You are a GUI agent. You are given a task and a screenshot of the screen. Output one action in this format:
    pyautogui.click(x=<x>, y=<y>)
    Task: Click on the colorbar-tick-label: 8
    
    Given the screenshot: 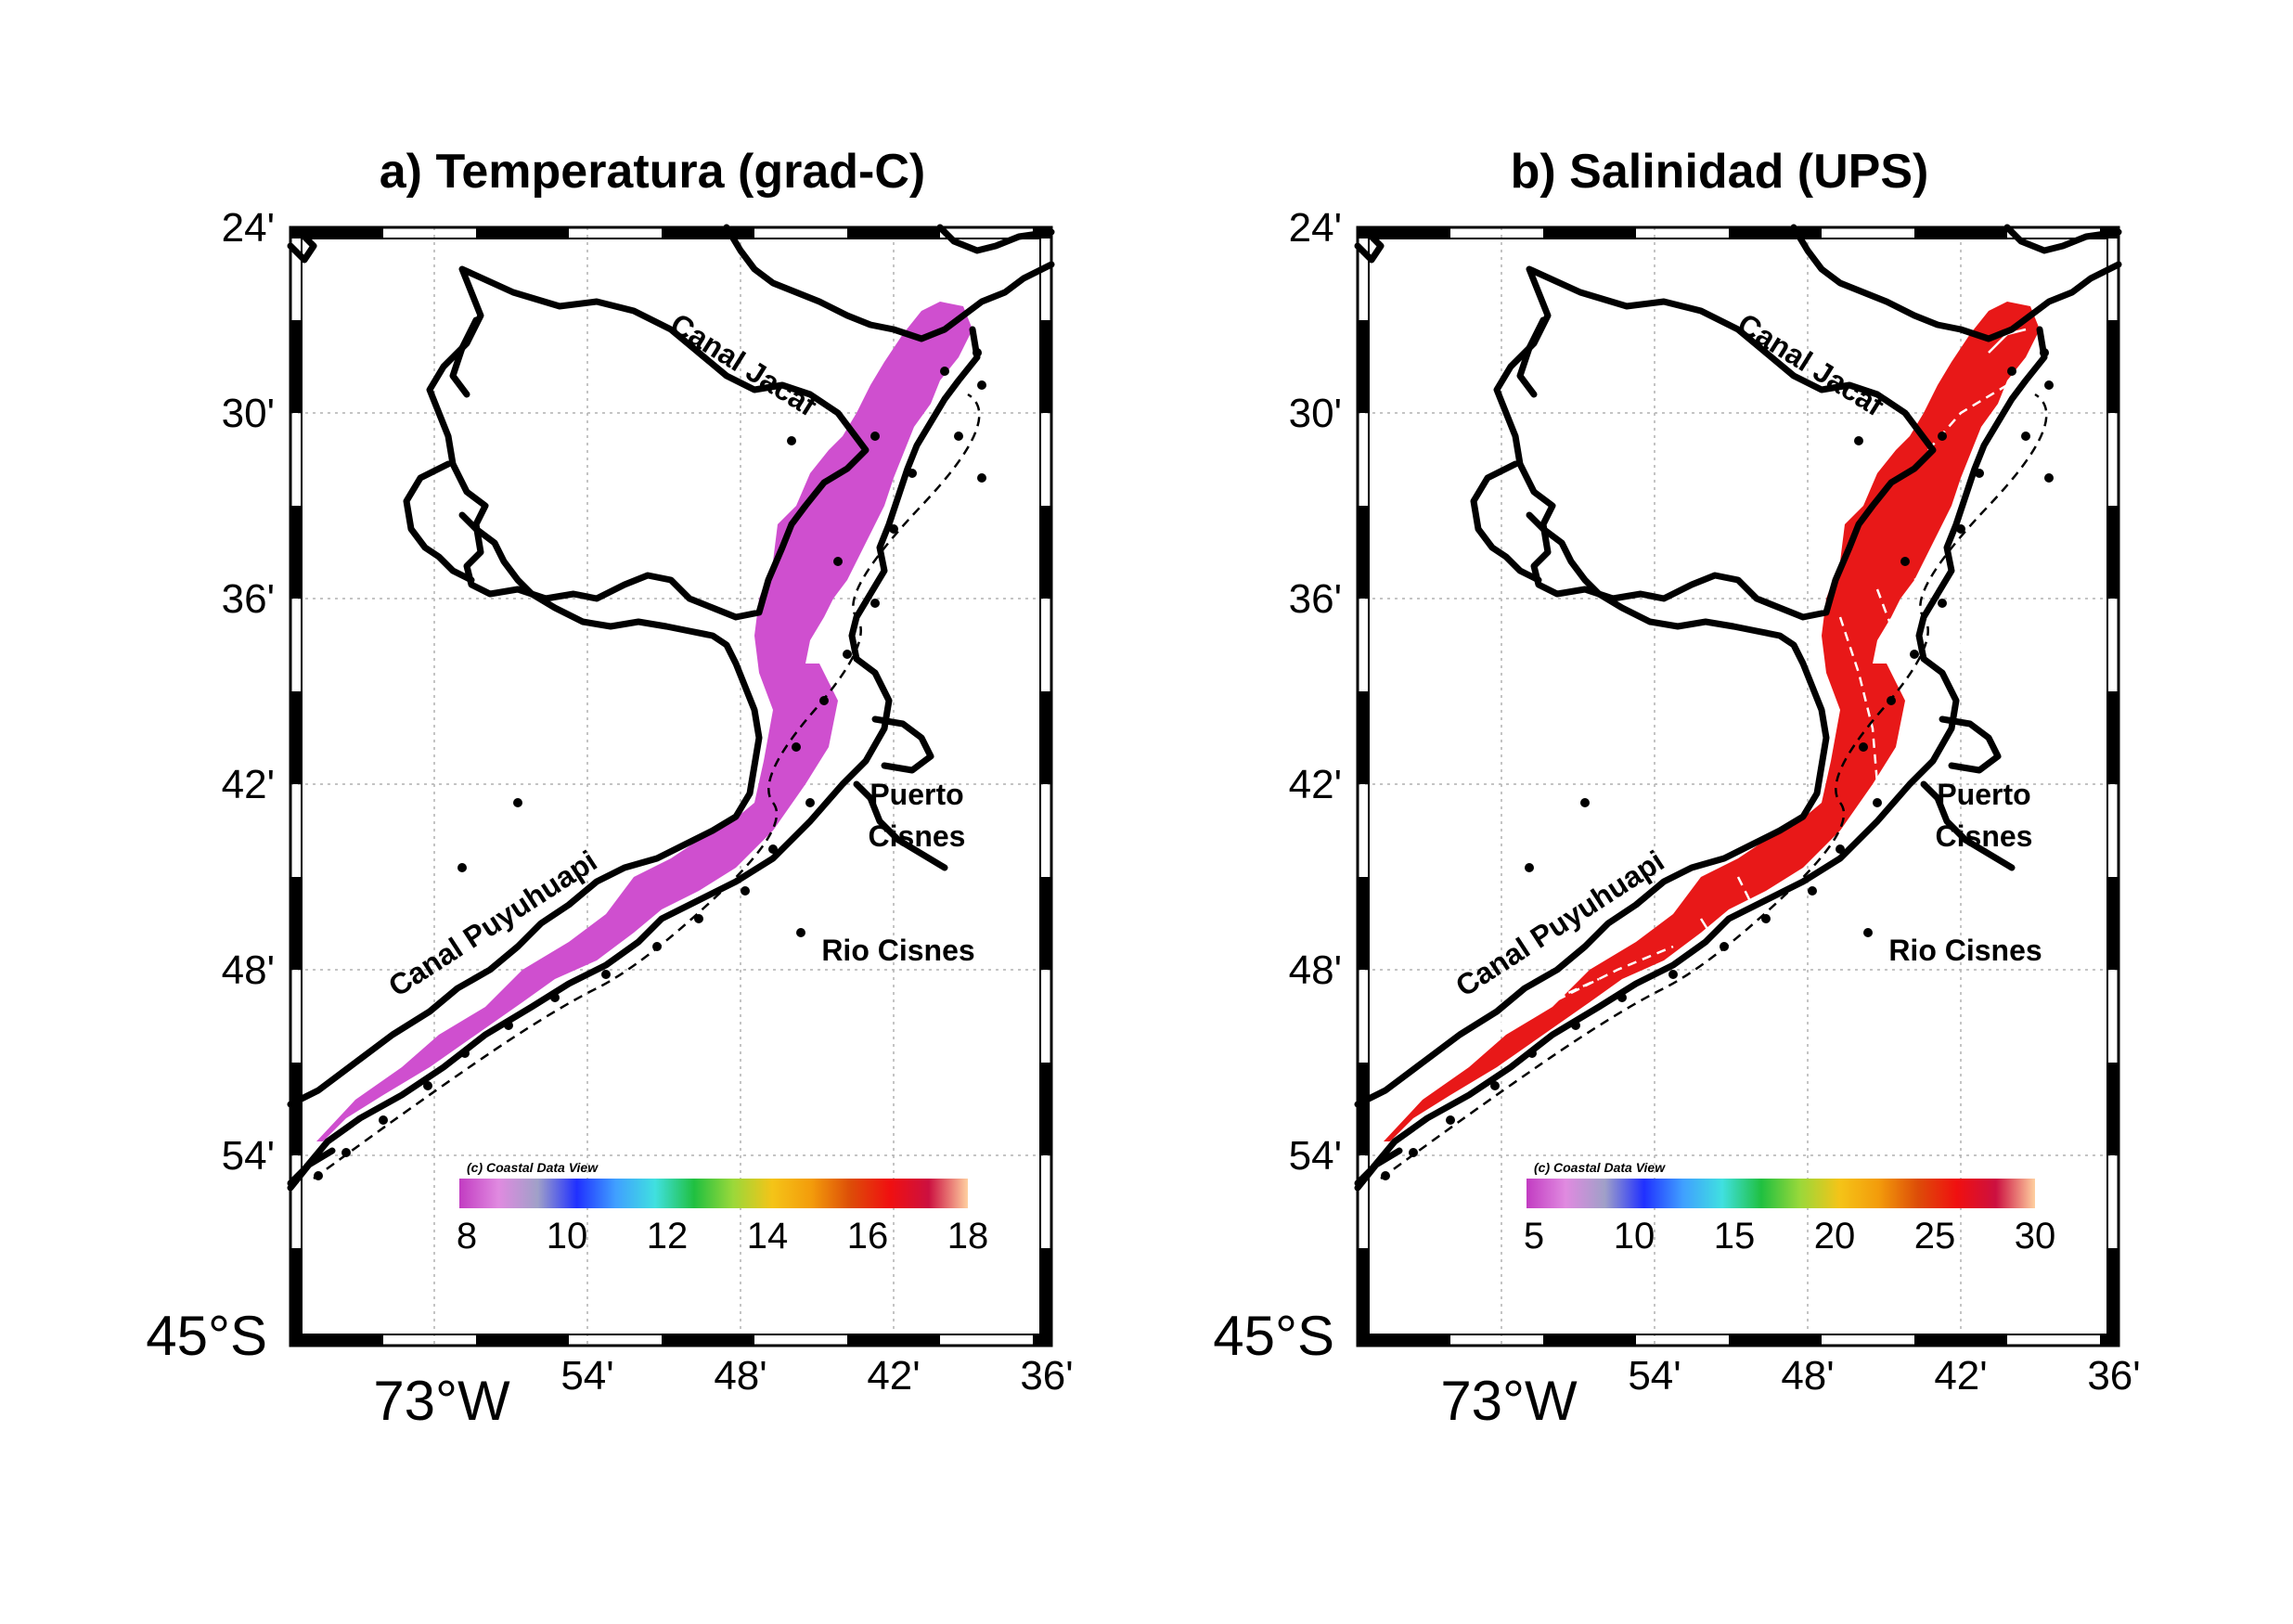 What is the action you would take?
    pyautogui.click(x=467, y=1237)
    